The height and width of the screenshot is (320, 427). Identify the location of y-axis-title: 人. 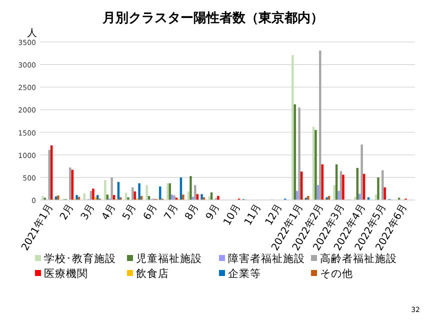
(32, 33).